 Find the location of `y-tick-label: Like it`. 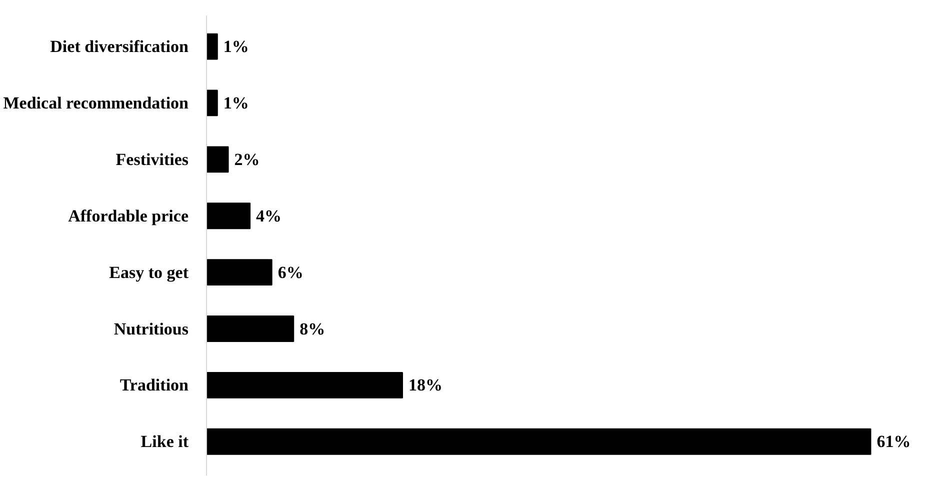

y-tick-label: Like it is located at coordinates (164, 442).